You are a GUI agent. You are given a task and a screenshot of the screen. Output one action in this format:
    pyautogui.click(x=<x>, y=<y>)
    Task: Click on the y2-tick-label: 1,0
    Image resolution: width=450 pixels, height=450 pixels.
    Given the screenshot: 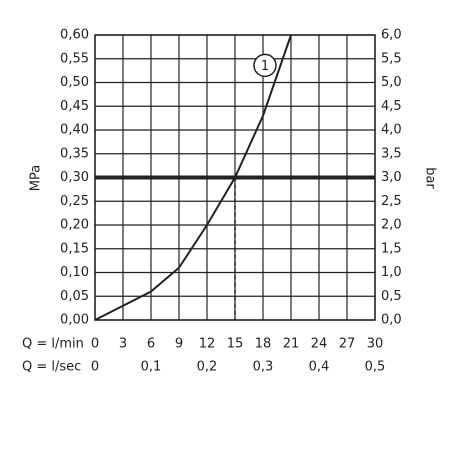 What is the action you would take?
    pyautogui.click(x=391, y=272)
    